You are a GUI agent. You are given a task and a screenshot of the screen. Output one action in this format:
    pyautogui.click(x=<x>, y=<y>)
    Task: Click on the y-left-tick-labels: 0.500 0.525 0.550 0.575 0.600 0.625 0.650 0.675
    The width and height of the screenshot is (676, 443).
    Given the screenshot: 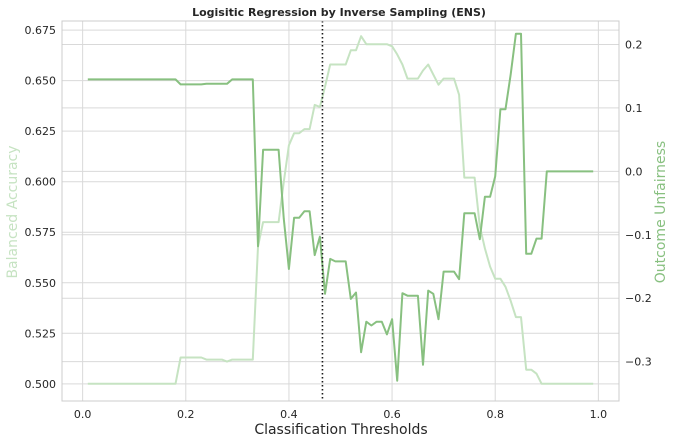 What is the action you would take?
    pyautogui.click(x=41, y=207)
    